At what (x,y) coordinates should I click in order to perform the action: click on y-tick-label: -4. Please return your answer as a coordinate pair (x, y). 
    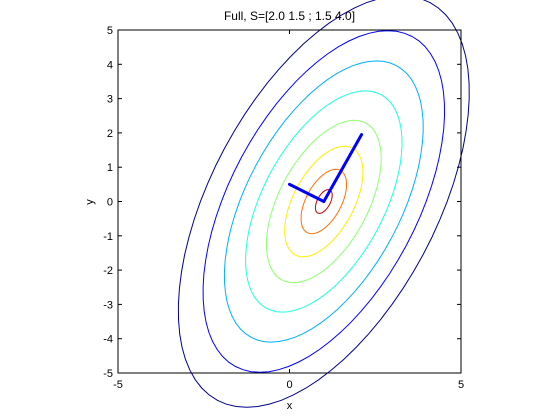
    Looking at the image, I should click on (108, 340).